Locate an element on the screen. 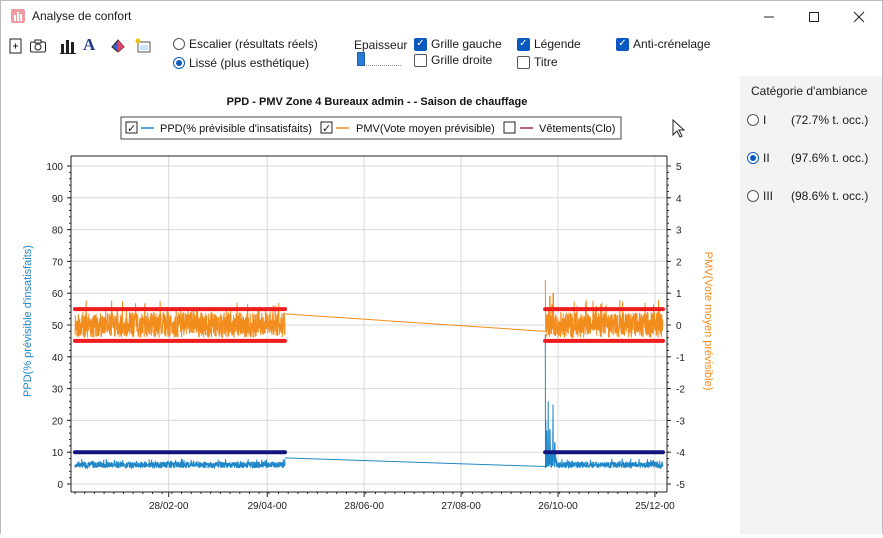 This screenshot has height=538, width=883. epaisseur-label: Epaisseur is located at coordinates (381, 45).